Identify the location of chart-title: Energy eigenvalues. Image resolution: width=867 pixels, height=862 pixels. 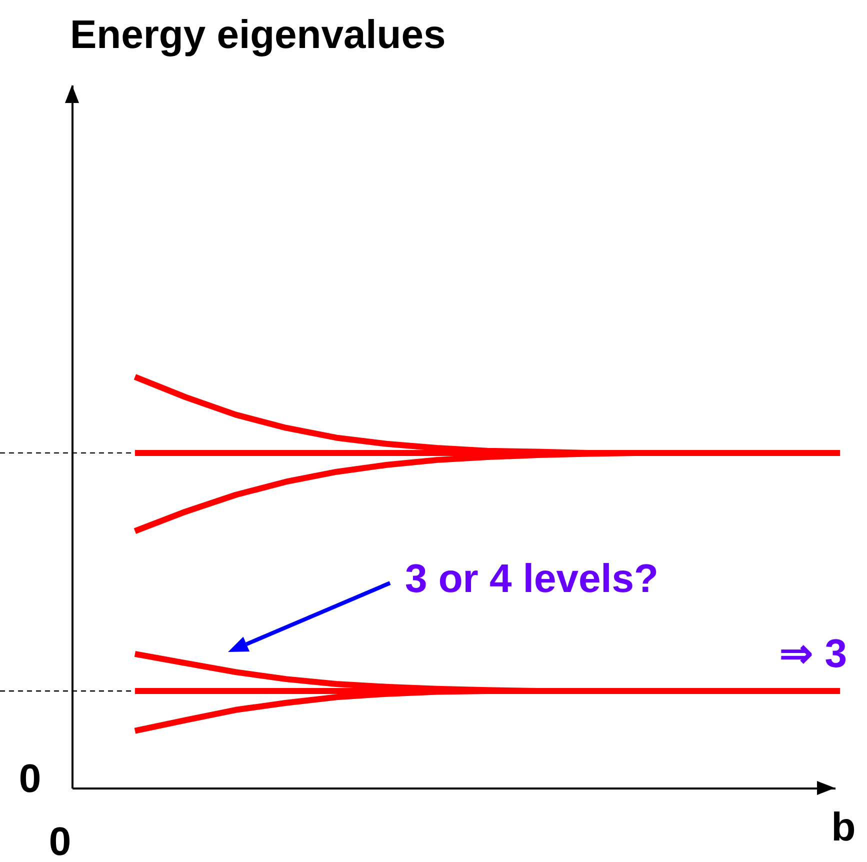
(258, 35).